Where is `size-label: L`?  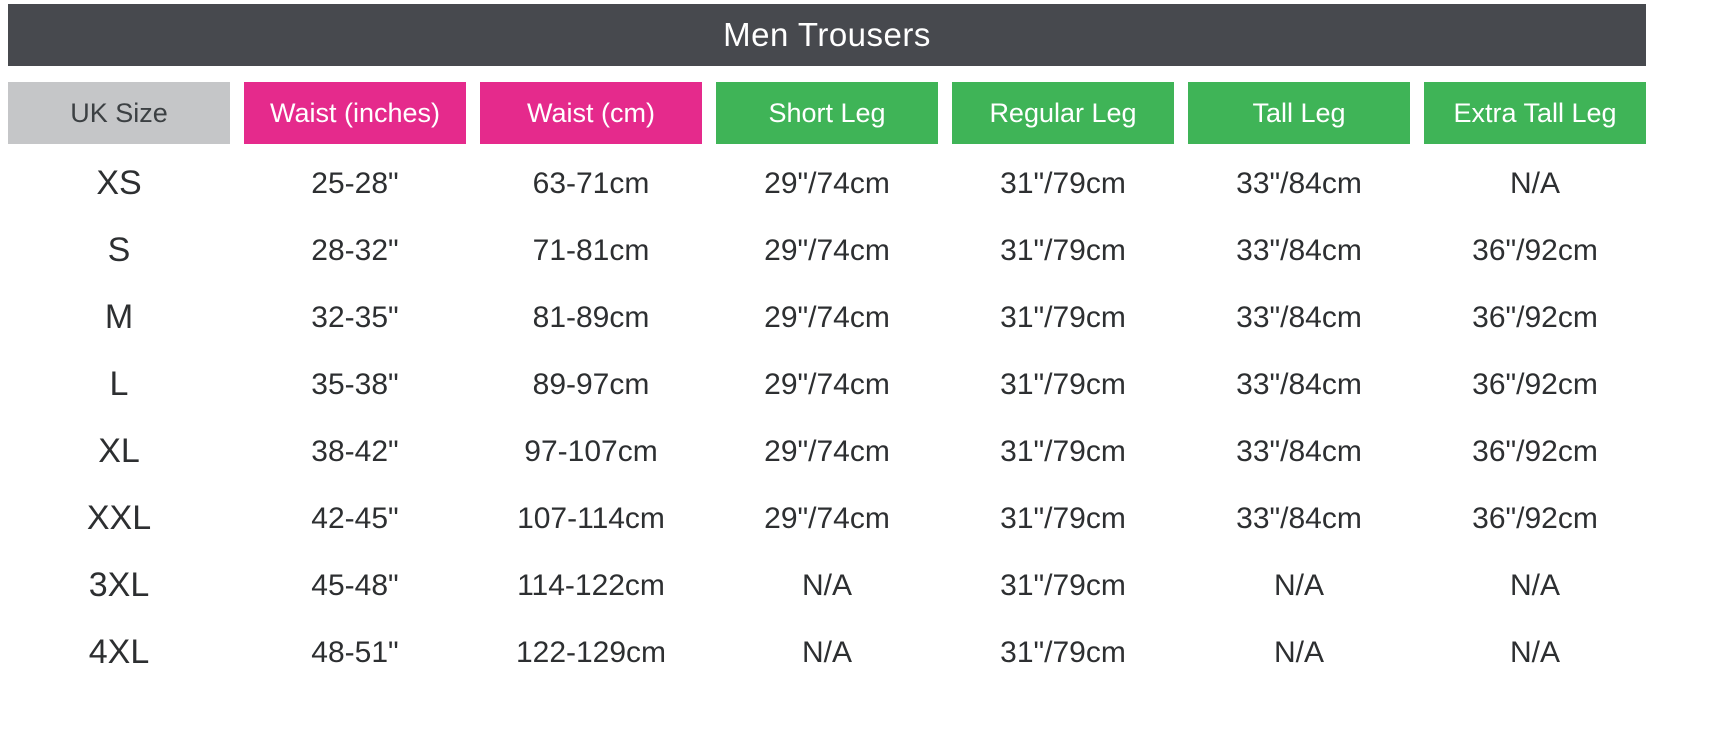
size-label: L is located at coordinates (119, 384).